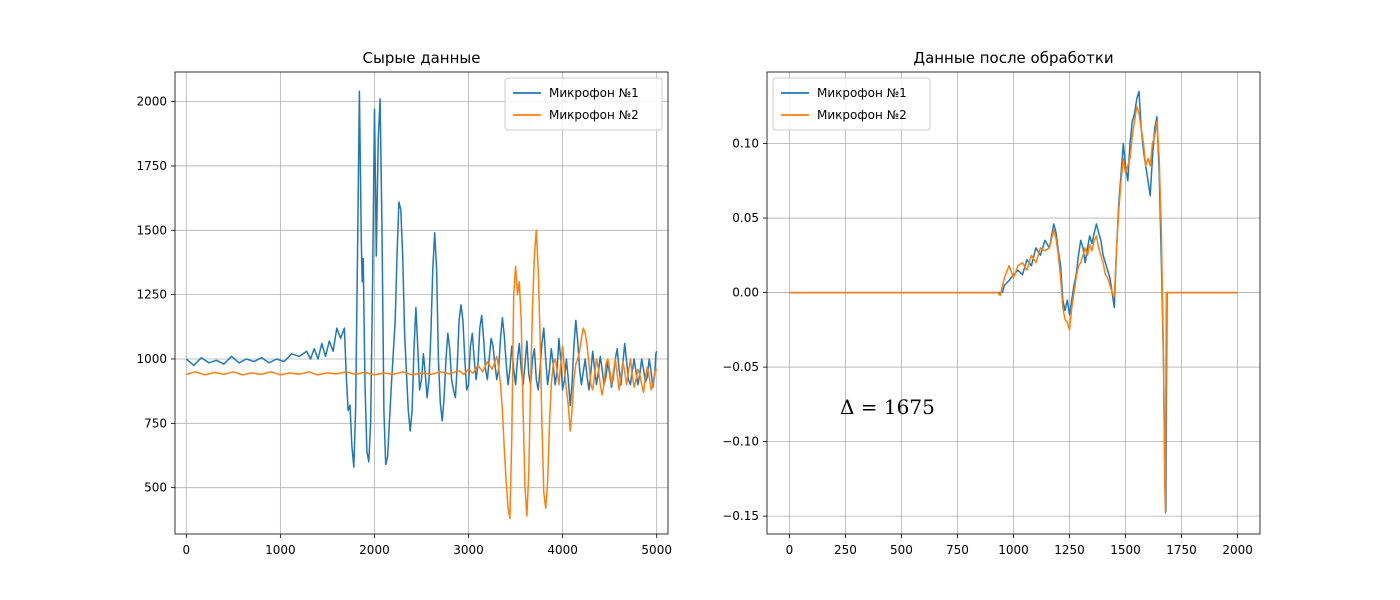 Image resolution: width=1400 pixels, height=600 pixels. I want to click on x-tick-label: 1500, so click(1125, 550).